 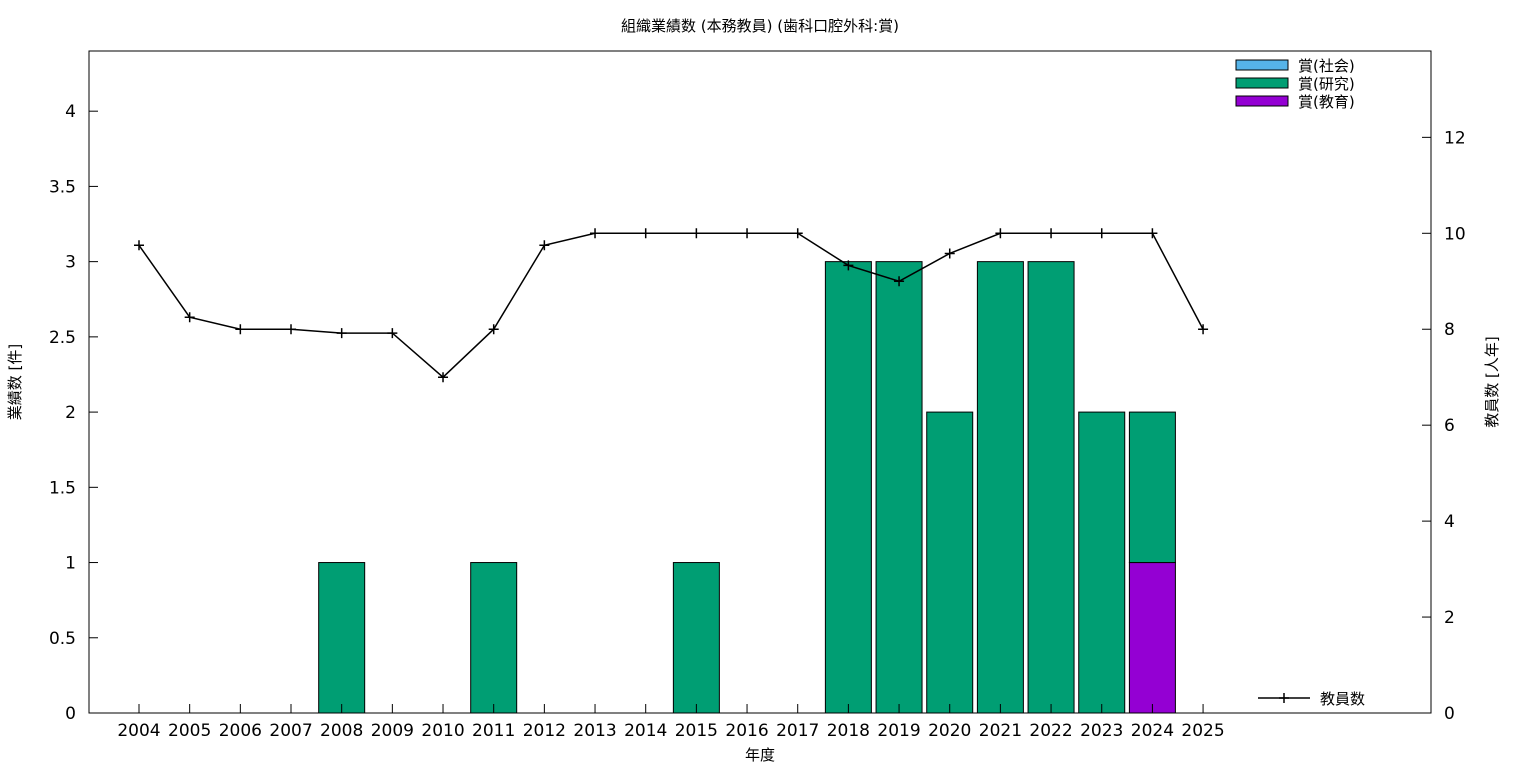 What do you see at coordinates (1000, 731) in the screenshot?
I see `x-tick-label: 2021` at bounding box center [1000, 731].